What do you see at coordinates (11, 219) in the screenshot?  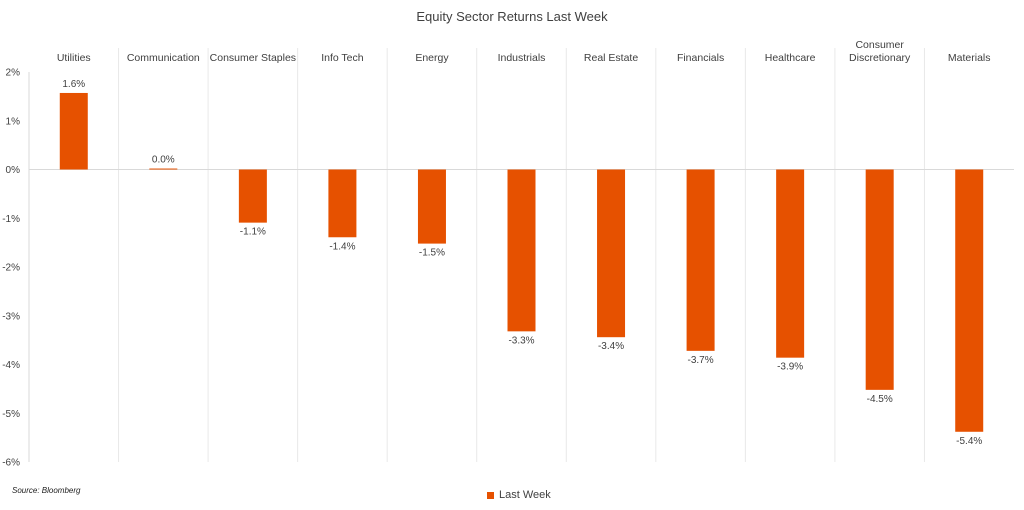 I see `y-tick-label: -1%` at bounding box center [11, 219].